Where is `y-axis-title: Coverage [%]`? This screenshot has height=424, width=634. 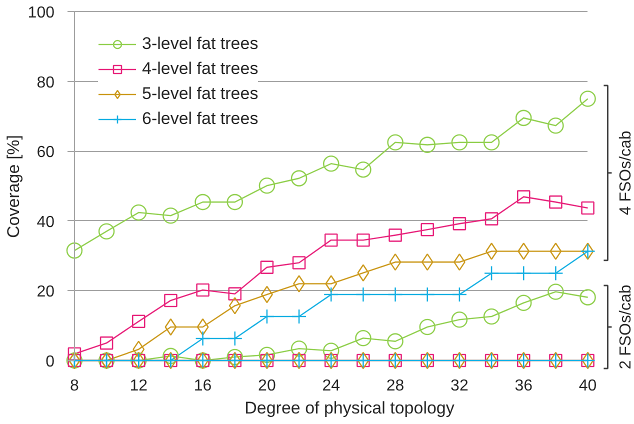
y-axis-title: Coverage [%] is located at coordinates (13, 186).